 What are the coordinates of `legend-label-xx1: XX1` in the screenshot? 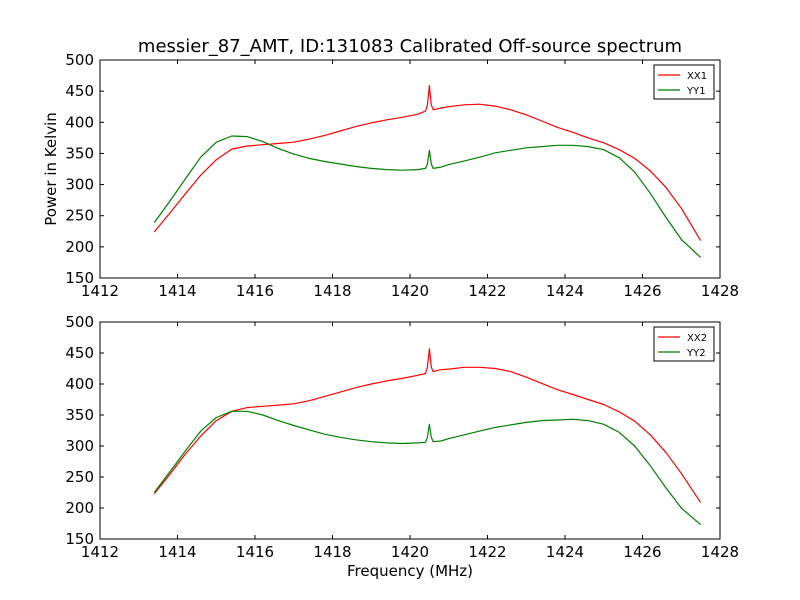 It's located at (697, 76).